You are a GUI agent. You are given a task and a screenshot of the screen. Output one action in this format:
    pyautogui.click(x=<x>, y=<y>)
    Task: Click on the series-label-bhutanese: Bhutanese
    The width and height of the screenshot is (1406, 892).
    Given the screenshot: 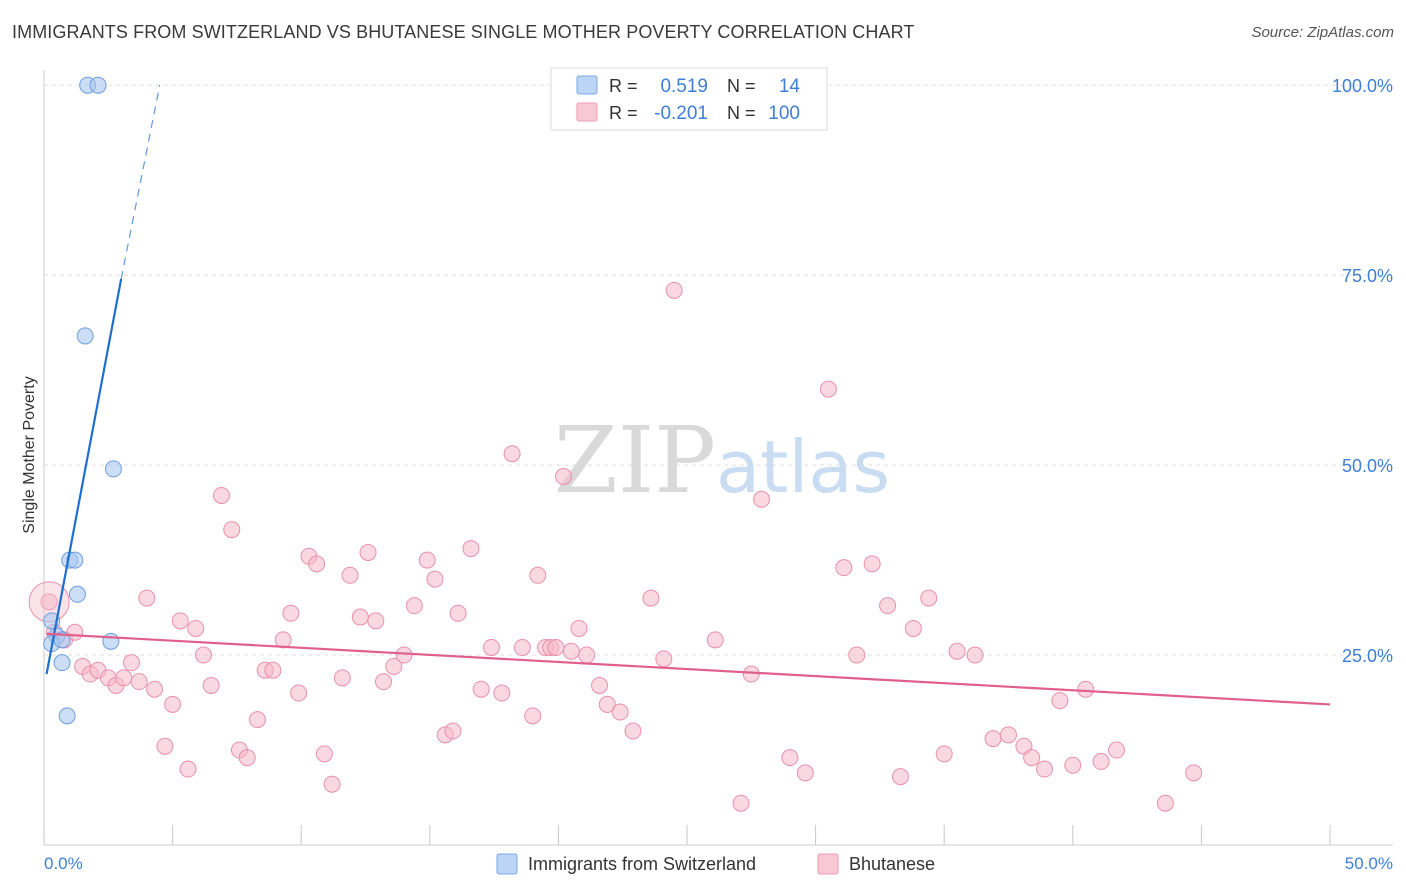 What is the action you would take?
    pyautogui.click(x=892, y=864)
    